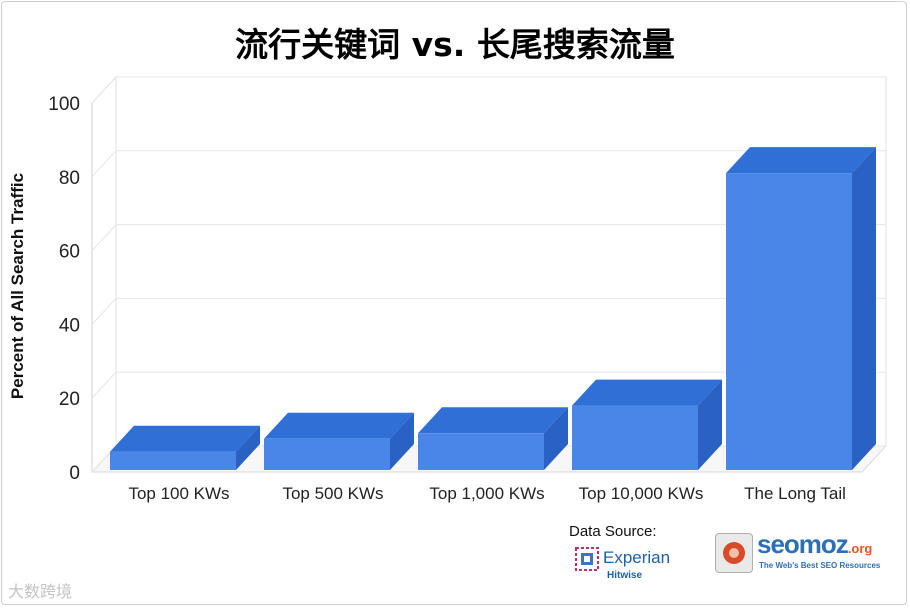  I want to click on x-tick-label: Top 500 KWs, so click(332, 493).